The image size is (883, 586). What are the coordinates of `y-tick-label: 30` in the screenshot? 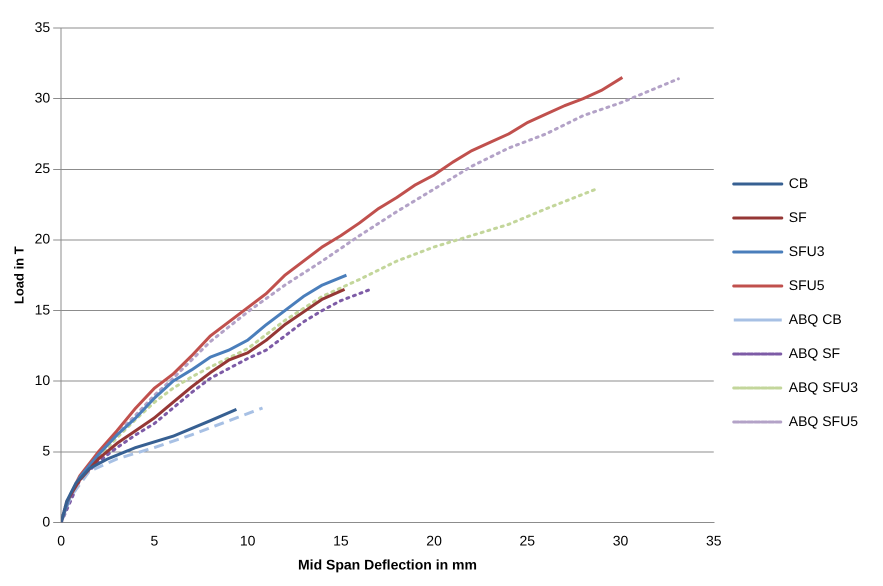 It's located at (42, 97).